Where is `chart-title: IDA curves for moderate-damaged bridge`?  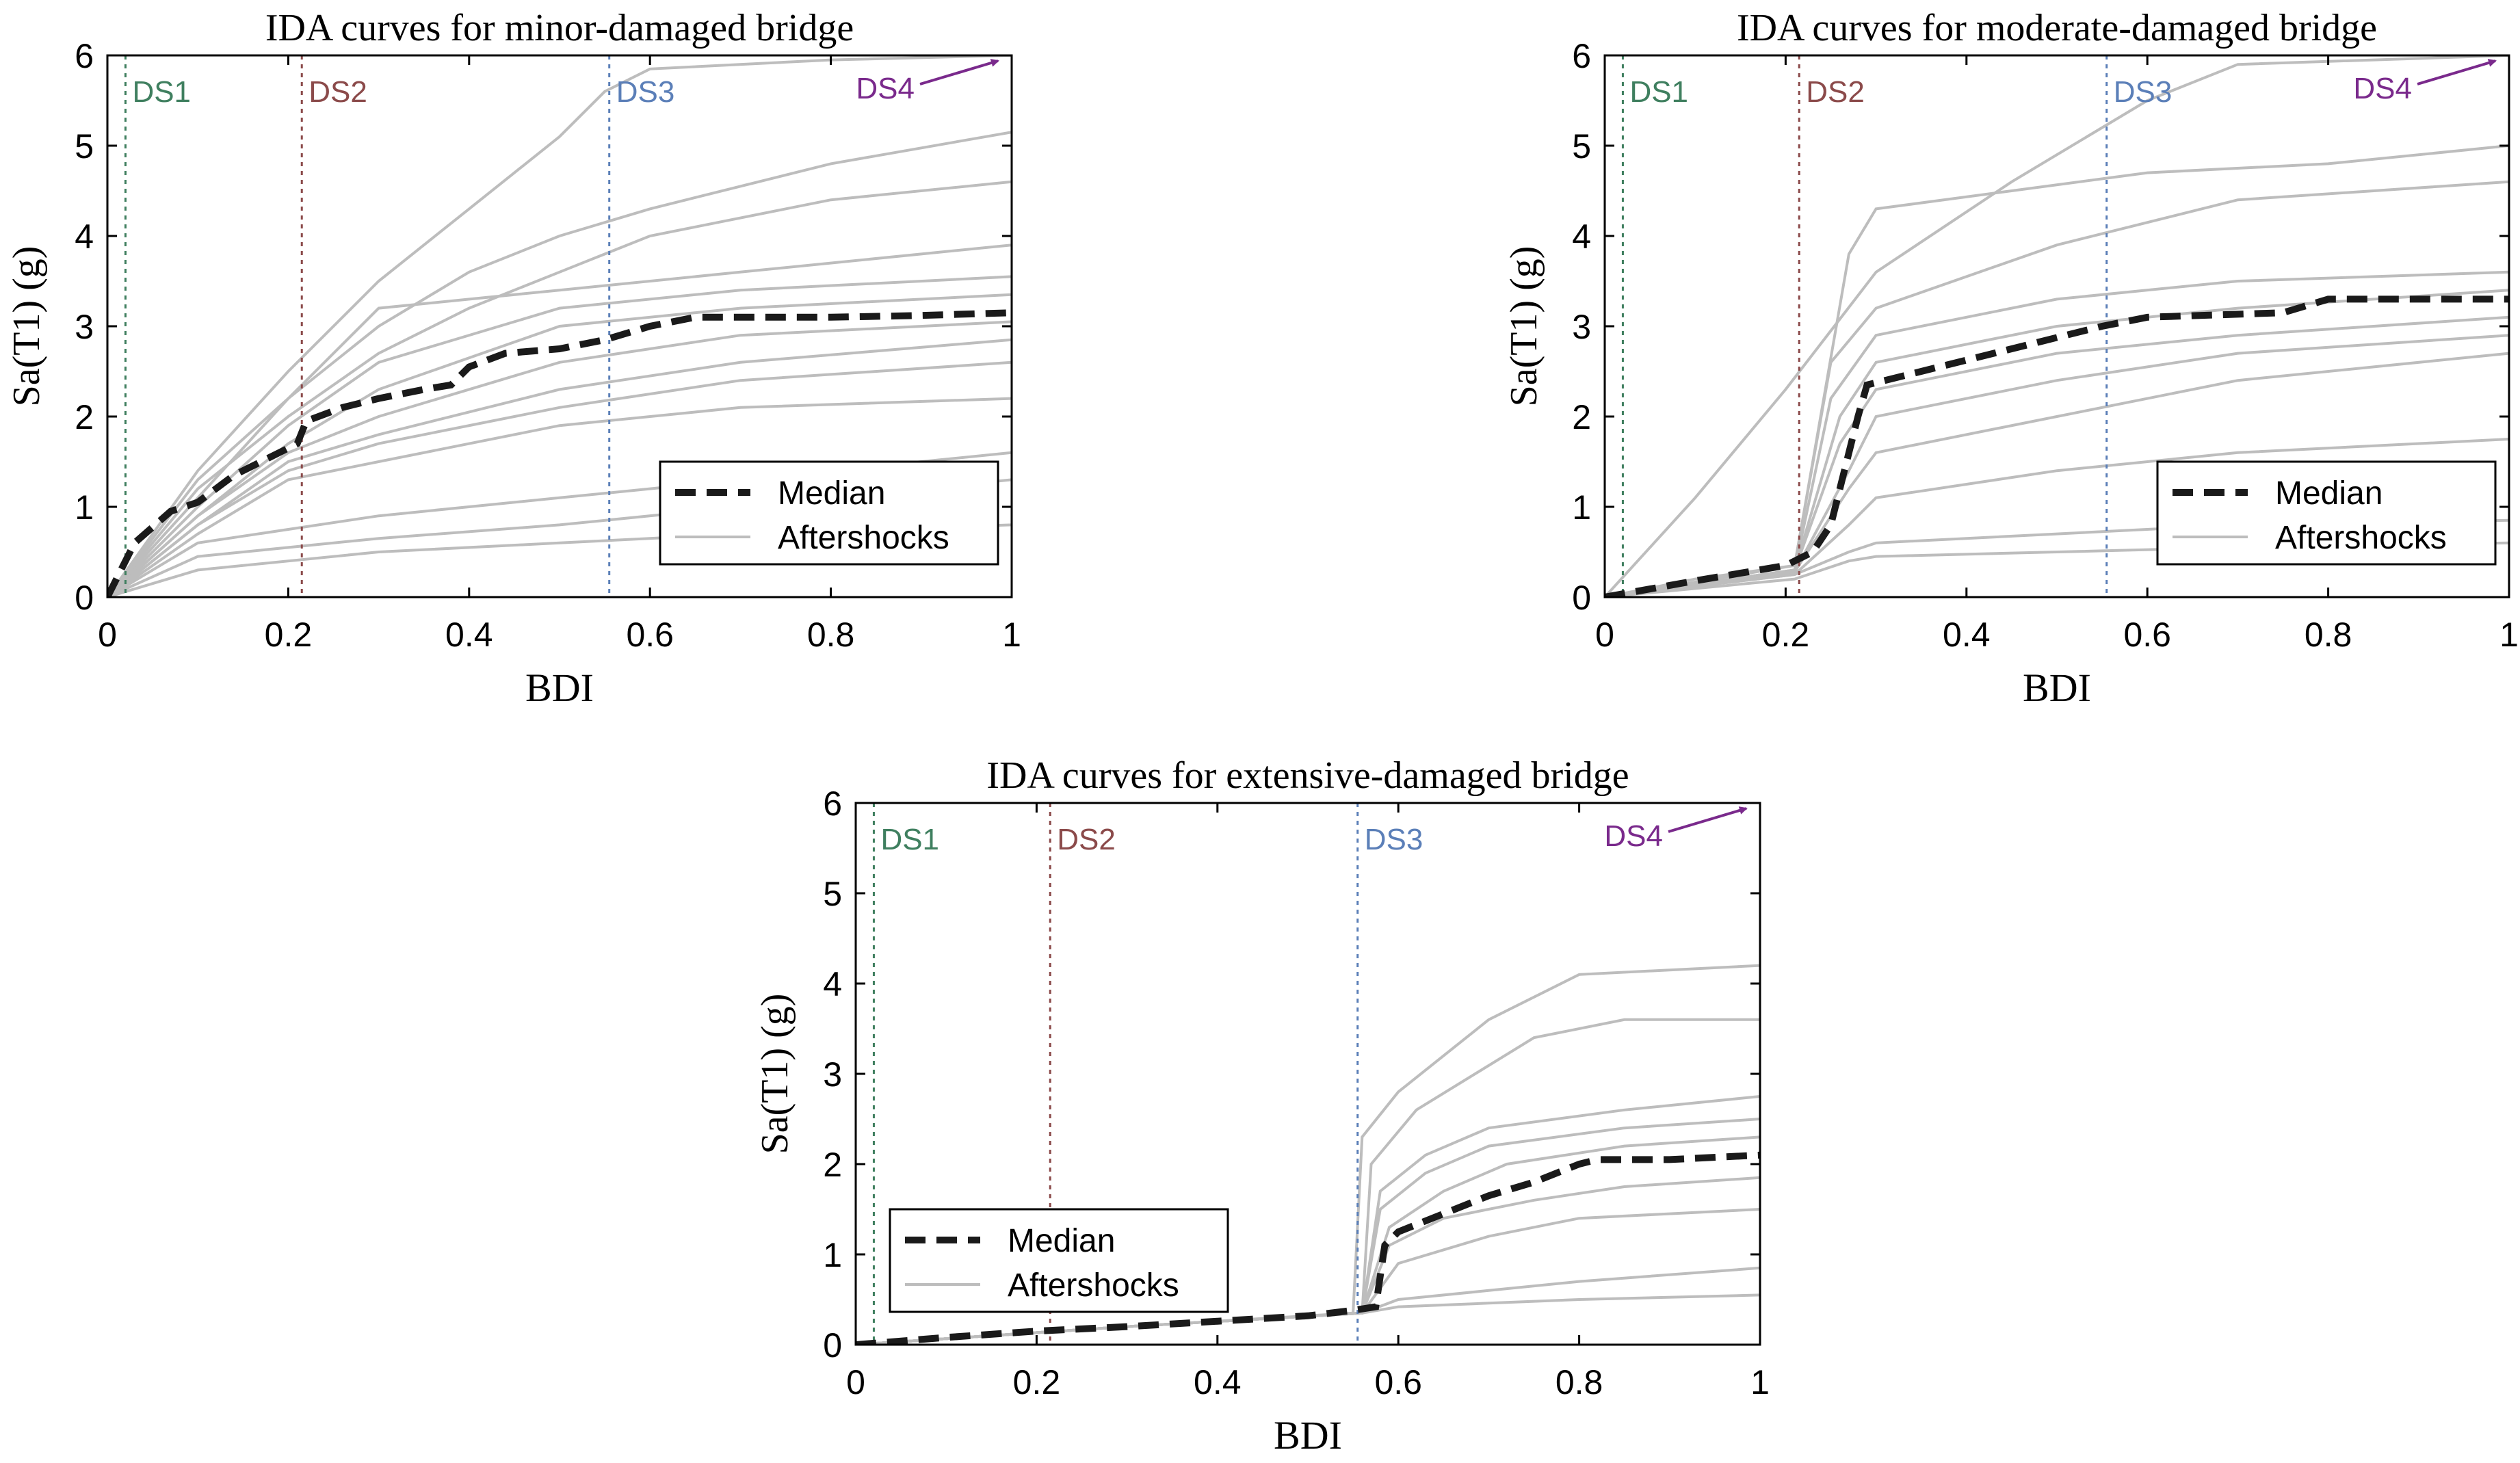
chart-title: IDA curves for moderate-damaged bridge is located at coordinates (2057, 28).